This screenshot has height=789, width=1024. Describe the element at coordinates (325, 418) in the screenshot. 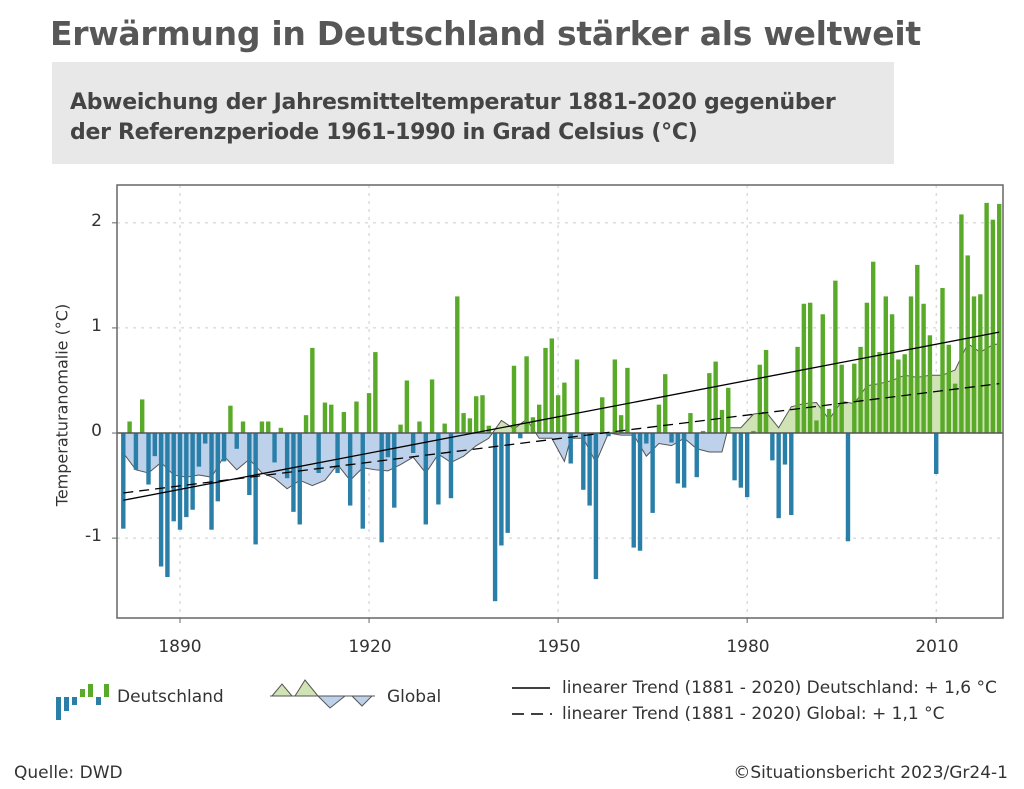

I see `bar-1913` at that location.